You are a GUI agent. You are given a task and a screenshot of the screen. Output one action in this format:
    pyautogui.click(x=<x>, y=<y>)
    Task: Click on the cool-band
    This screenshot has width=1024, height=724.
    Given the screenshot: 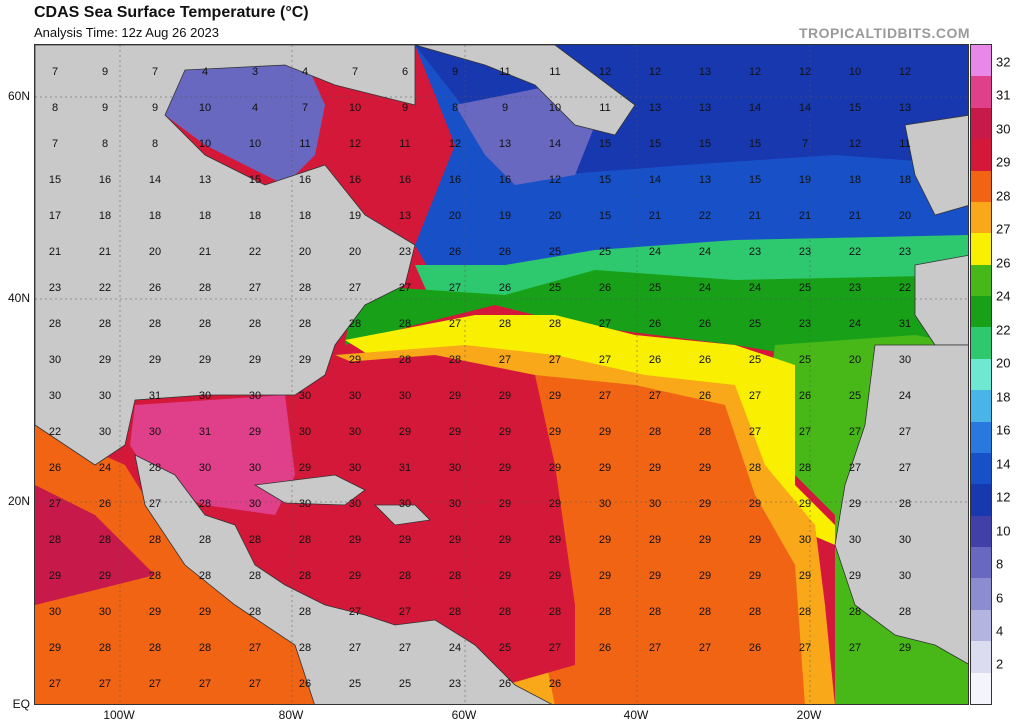 What is the action you would take?
    pyautogui.click(x=691, y=272)
    